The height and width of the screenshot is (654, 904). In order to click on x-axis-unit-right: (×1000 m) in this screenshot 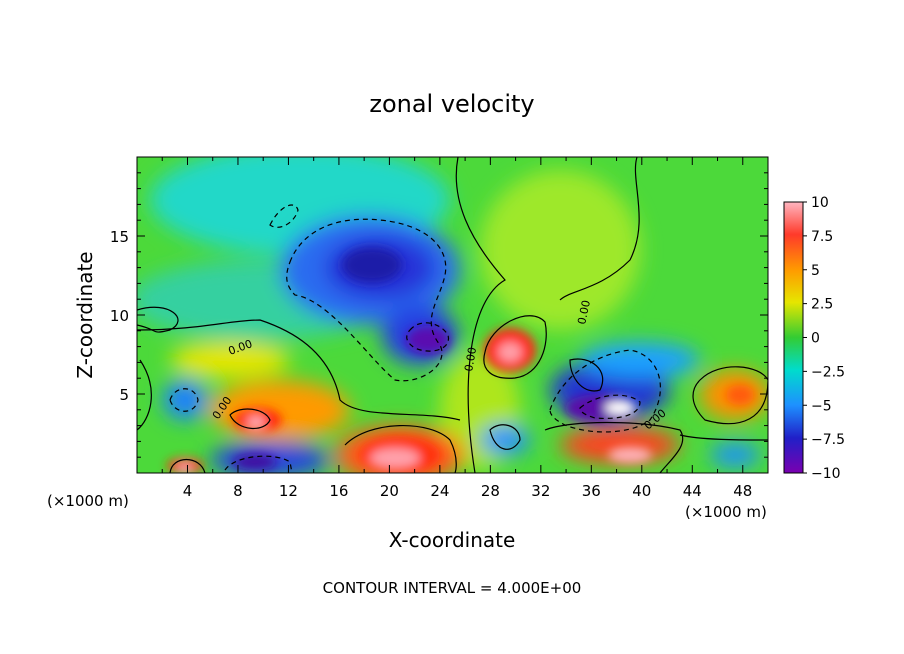, I will do `click(726, 512)`.